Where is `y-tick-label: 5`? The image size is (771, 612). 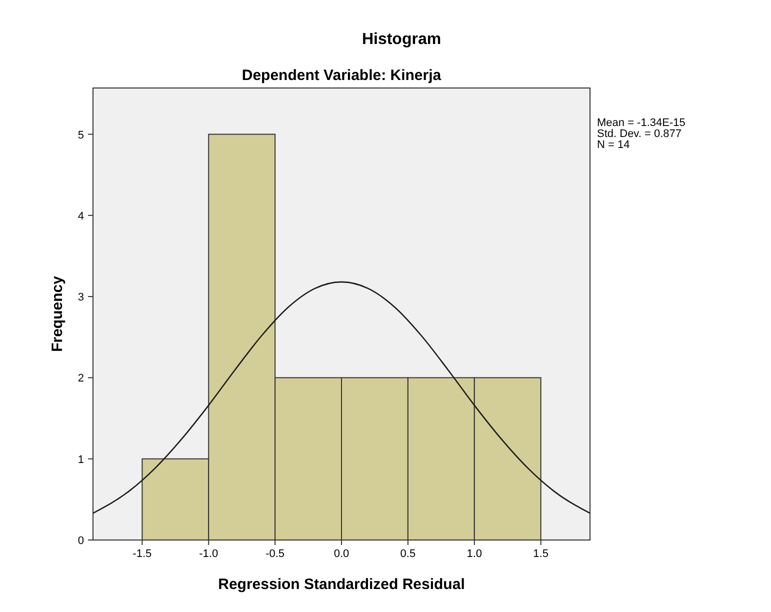 y-tick-label: 5 is located at coordinates (81, 135).